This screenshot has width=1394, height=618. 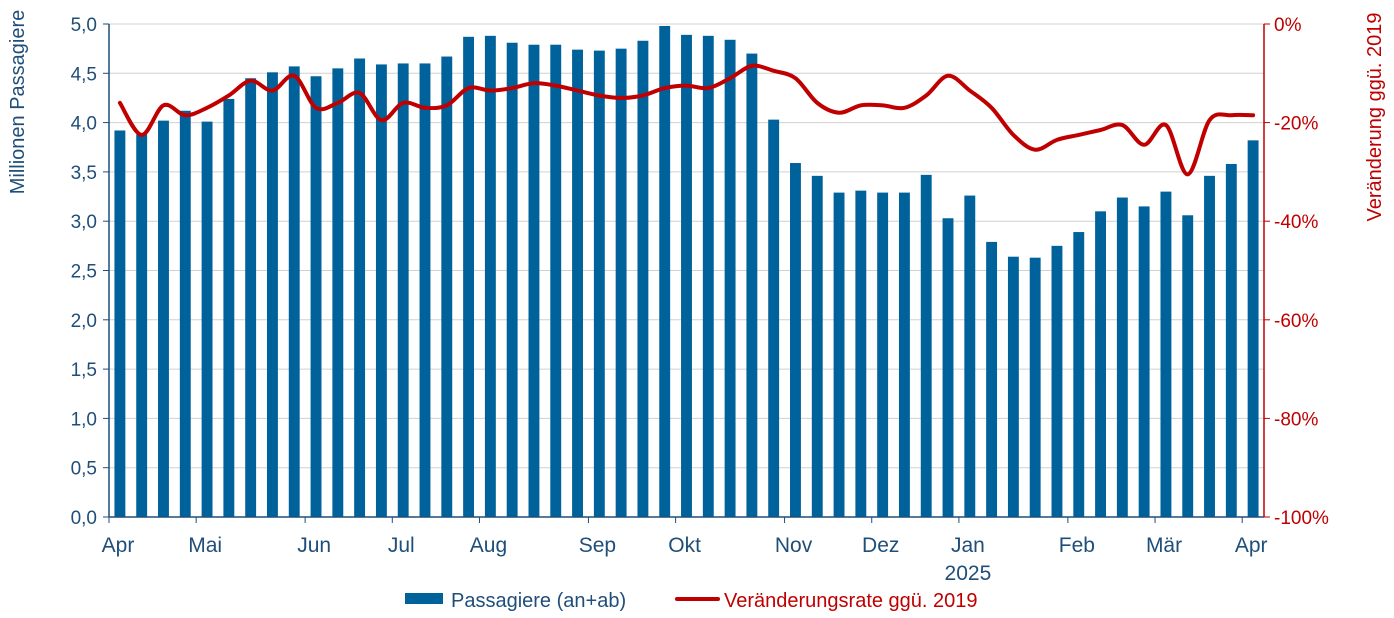 What do you see at coordinates (880, 545) in the screenshot?
I see `x-tick-label: Dez` at bounding box center [880, 545].